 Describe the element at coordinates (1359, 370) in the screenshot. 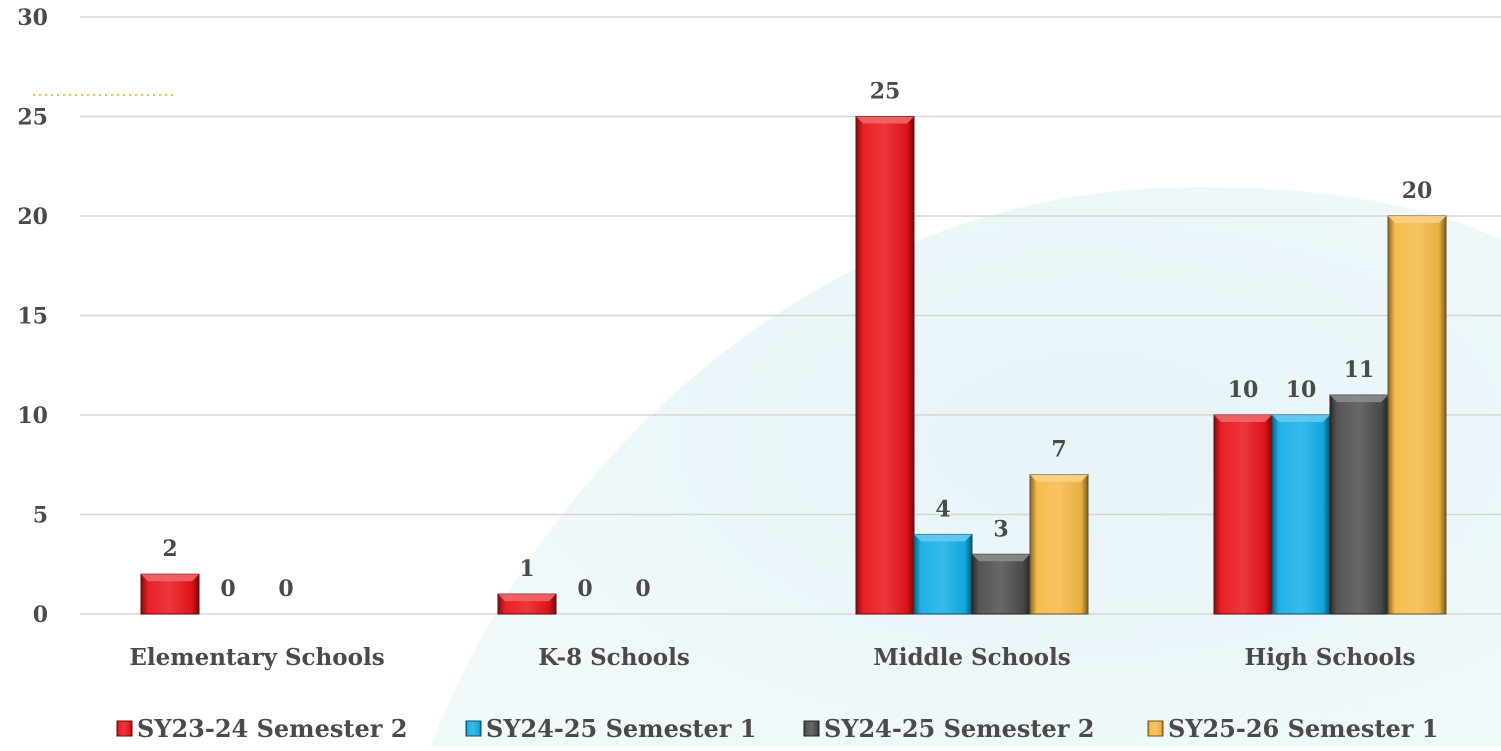

I see `data-label: 11` at that location.